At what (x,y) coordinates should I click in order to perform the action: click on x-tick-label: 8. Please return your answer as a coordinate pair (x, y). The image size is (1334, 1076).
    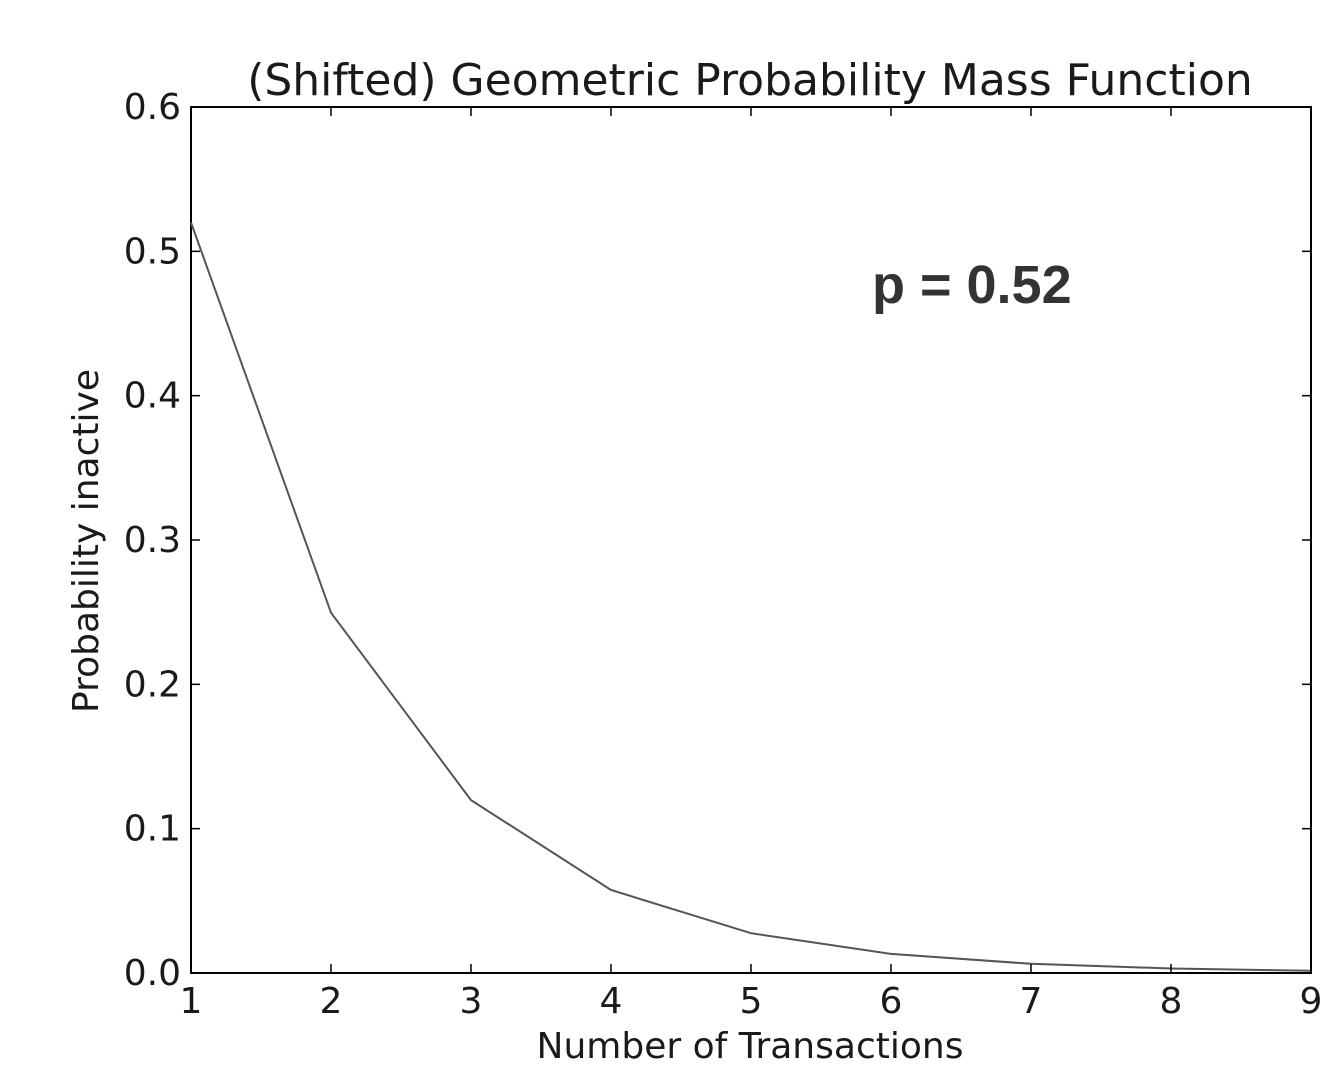
    Looking at the image, I should click on (1171, 1001).